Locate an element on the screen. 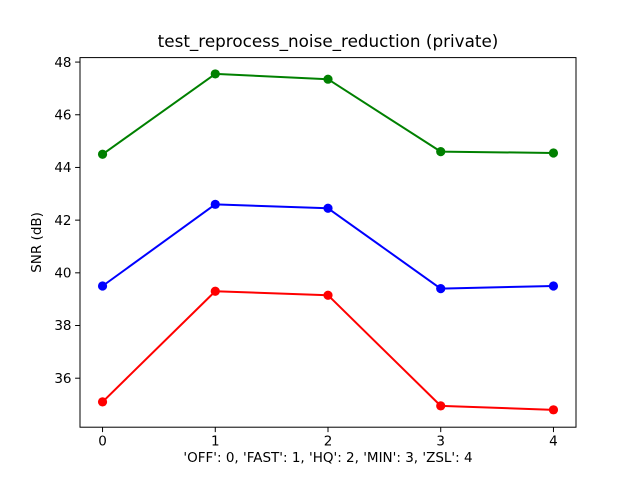 This screenshot has width=640, height=480. x-tick-label: 0 is located at coordinates (102, 442).